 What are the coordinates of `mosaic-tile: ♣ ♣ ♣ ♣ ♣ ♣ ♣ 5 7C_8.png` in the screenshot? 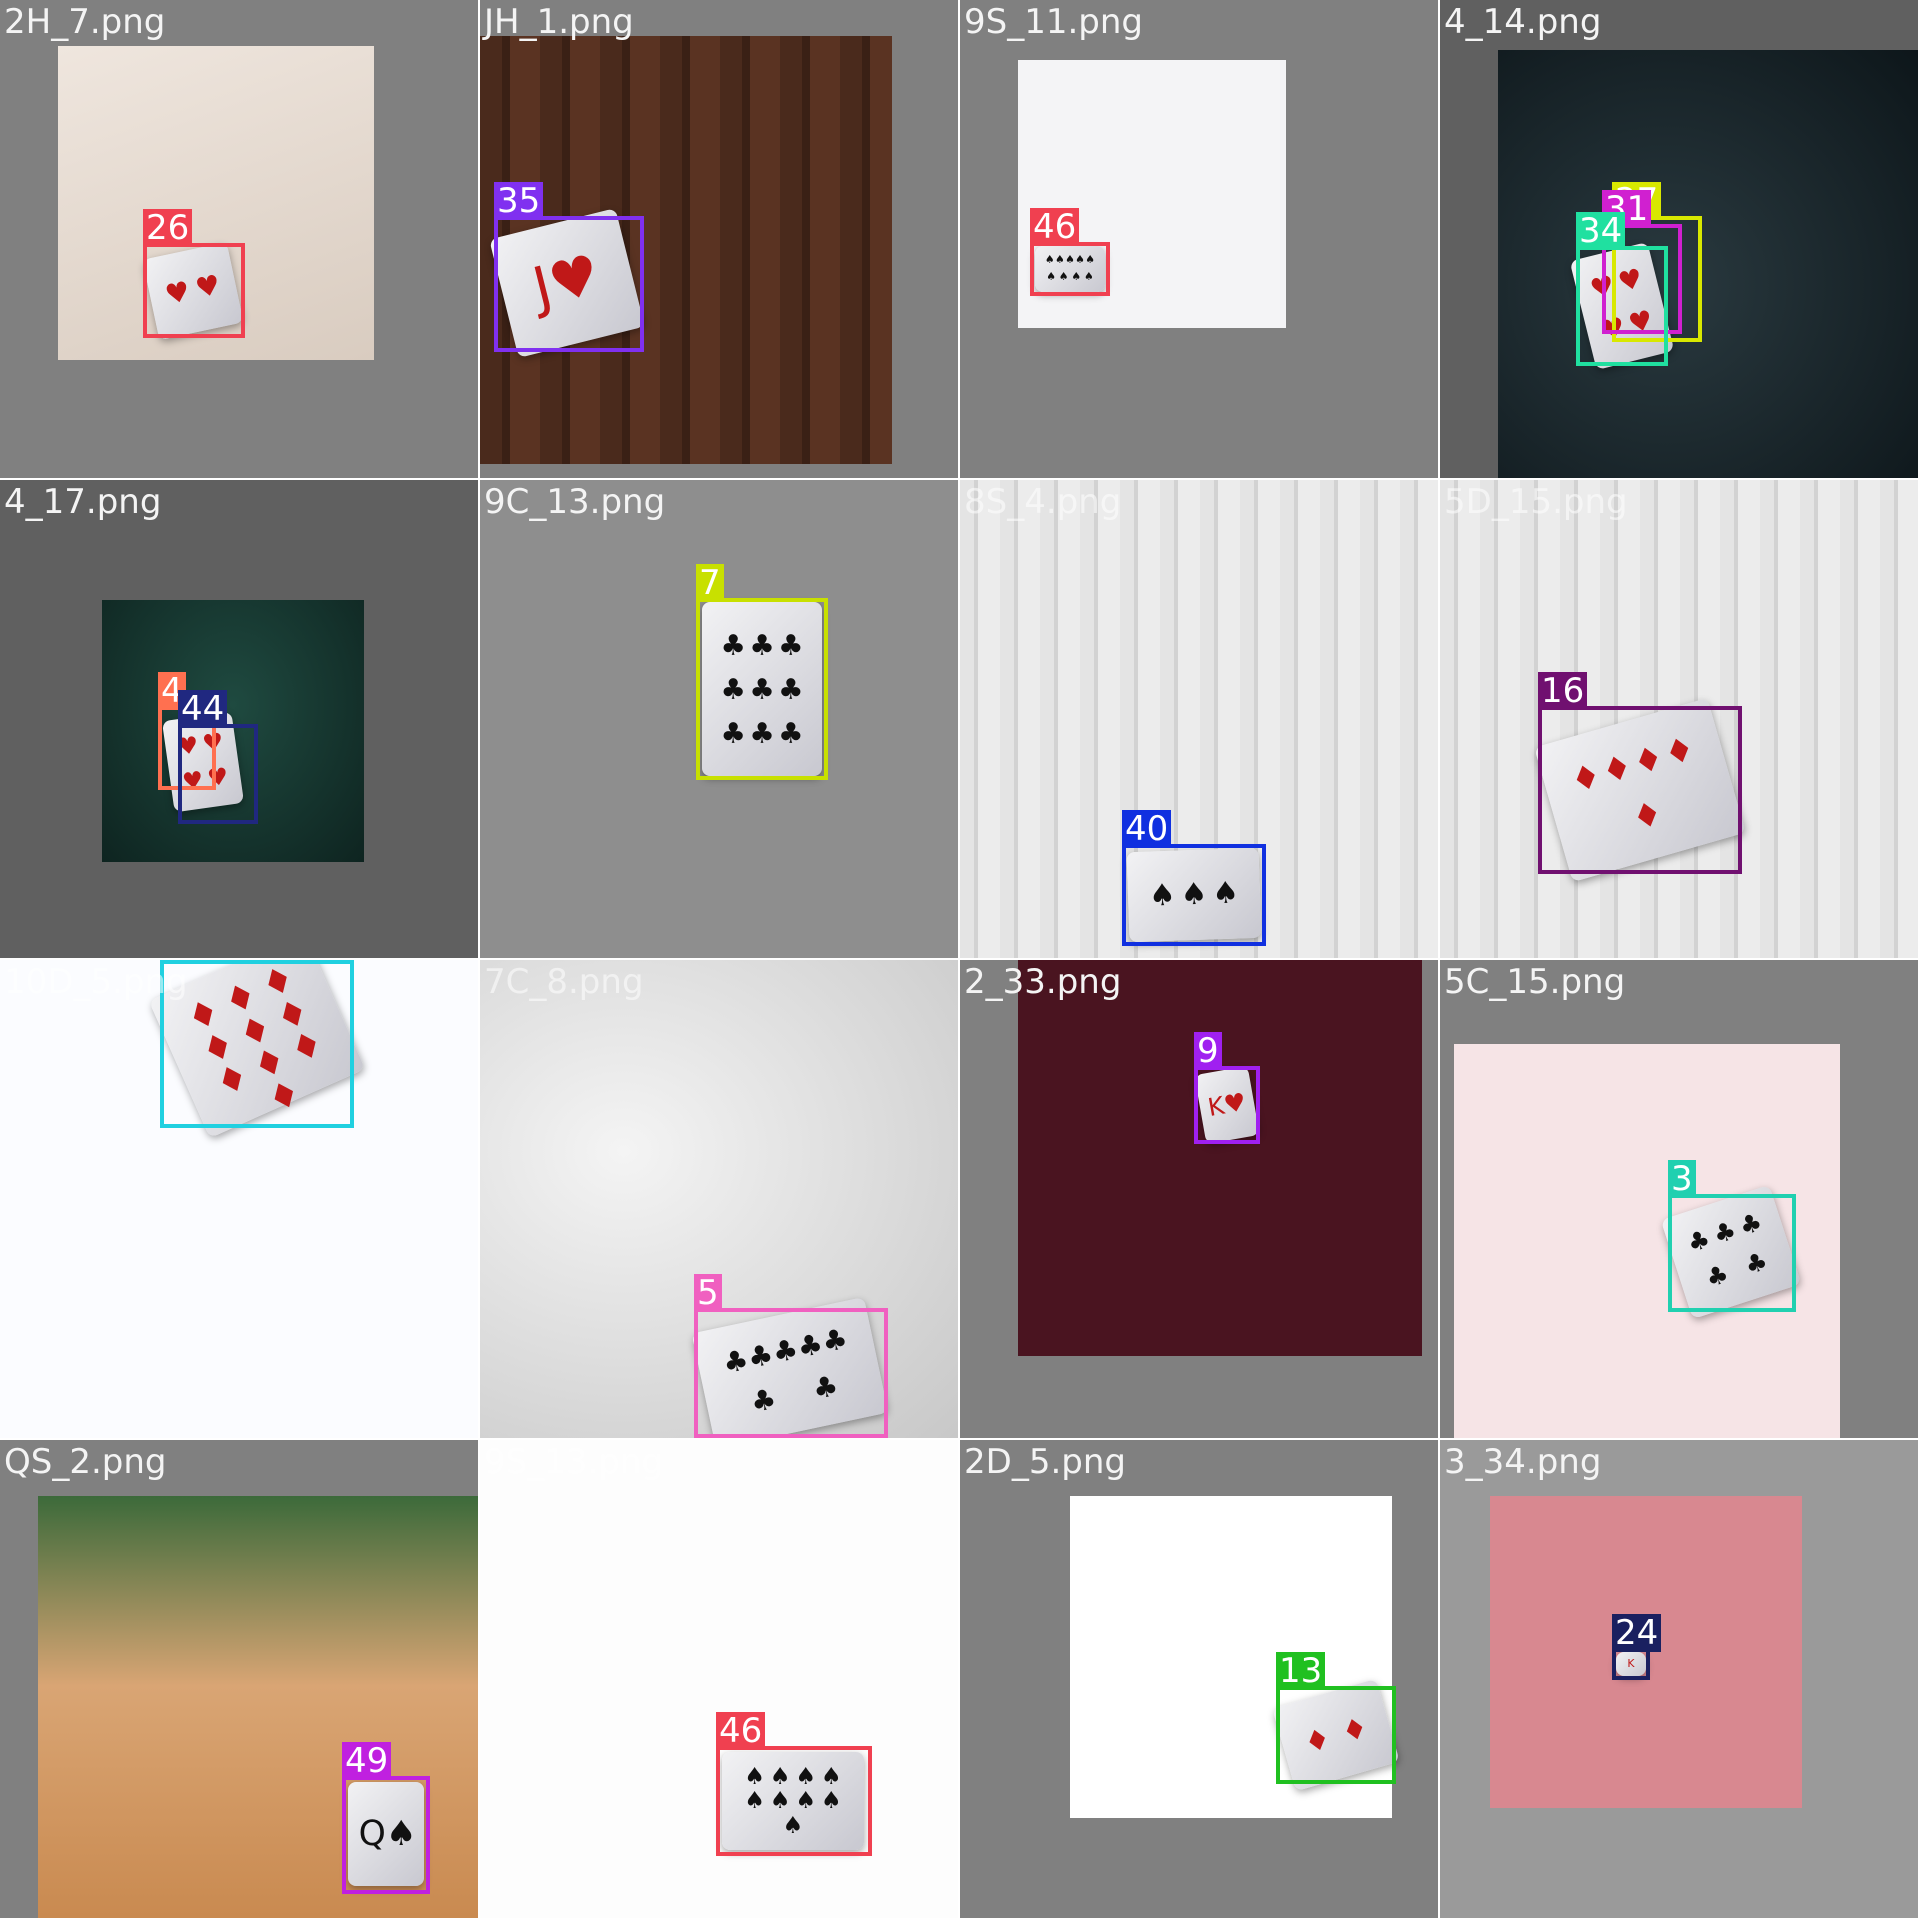 It's located at (719, 1199).